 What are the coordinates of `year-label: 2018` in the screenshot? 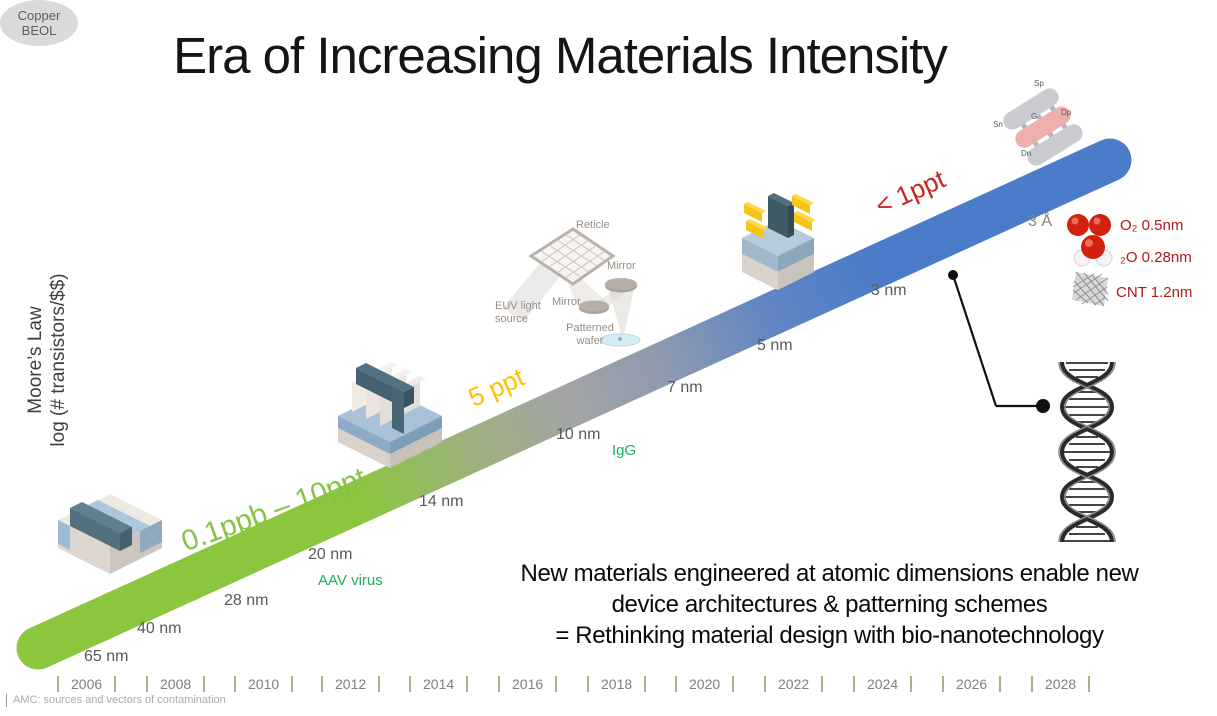 It's located at (617, 684).